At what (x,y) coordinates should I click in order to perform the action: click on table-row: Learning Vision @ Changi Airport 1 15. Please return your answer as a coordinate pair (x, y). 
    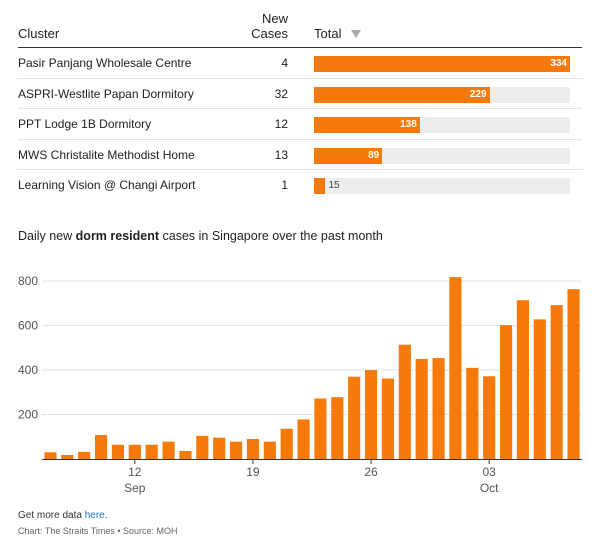
    Looking at the image, I should click on (300, 185).